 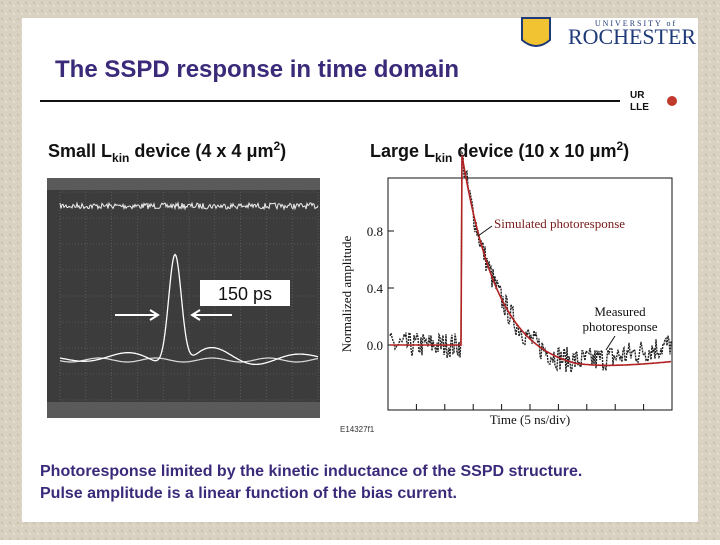 I want to click on lab-logo-top: UR, so click(x=637, y=95).